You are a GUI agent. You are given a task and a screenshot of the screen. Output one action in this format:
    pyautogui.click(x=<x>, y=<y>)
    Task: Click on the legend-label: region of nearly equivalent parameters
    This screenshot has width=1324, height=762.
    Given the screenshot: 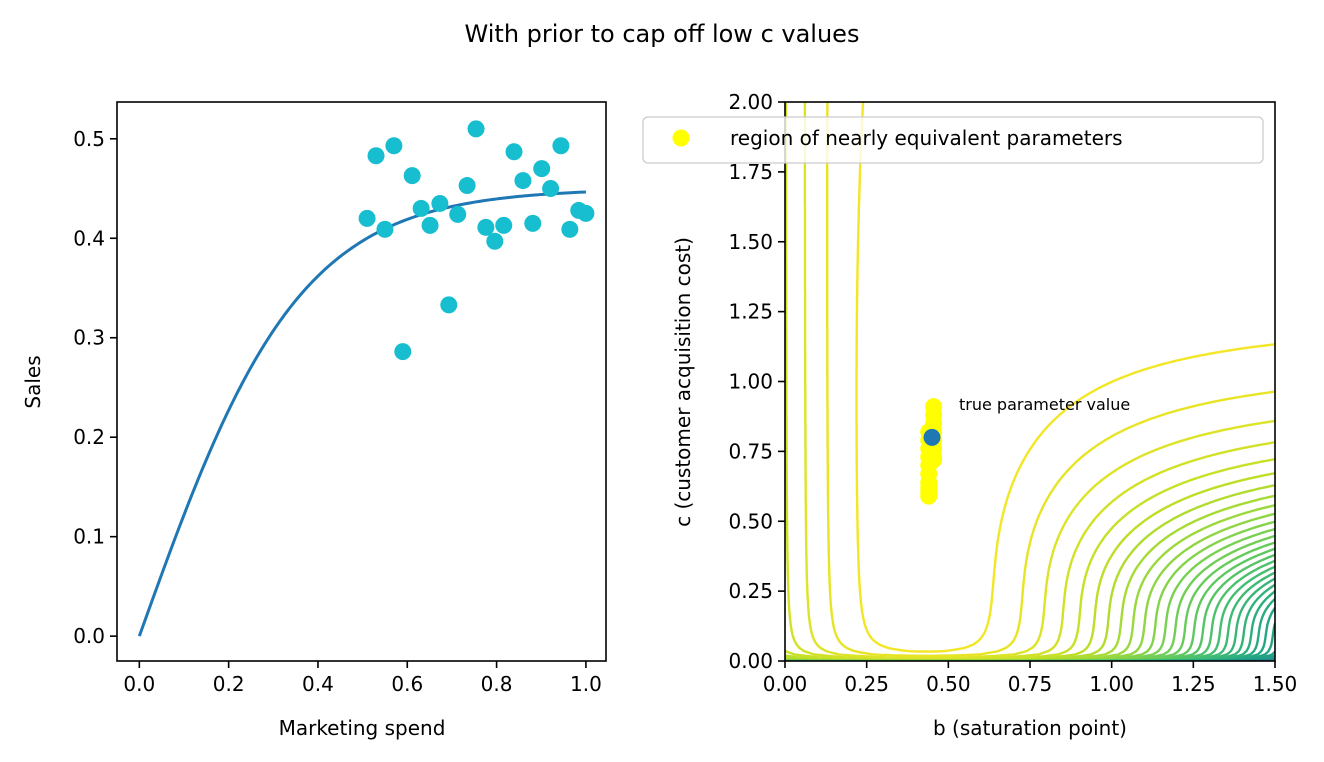 What is the action you would take?
    pyautogui.click(x=926, y=138)
    